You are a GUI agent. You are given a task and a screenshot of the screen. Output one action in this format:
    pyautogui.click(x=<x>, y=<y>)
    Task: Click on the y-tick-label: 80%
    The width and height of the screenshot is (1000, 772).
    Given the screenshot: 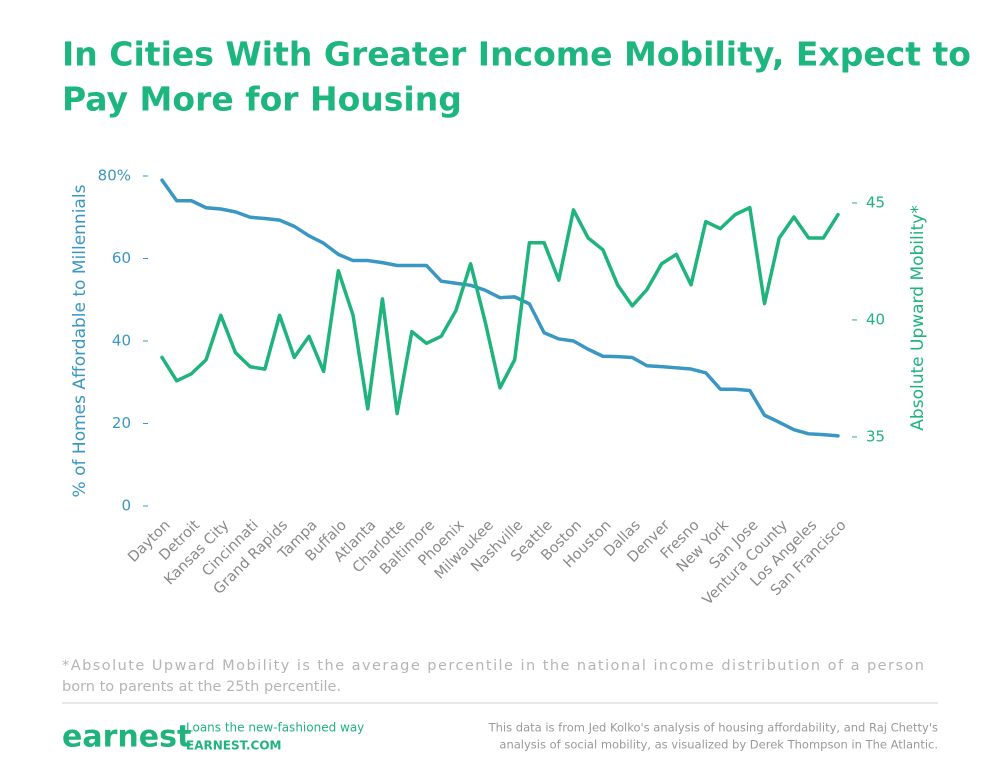 What is the action you would take?
    pyautogui.click(x=114, y=176)
    